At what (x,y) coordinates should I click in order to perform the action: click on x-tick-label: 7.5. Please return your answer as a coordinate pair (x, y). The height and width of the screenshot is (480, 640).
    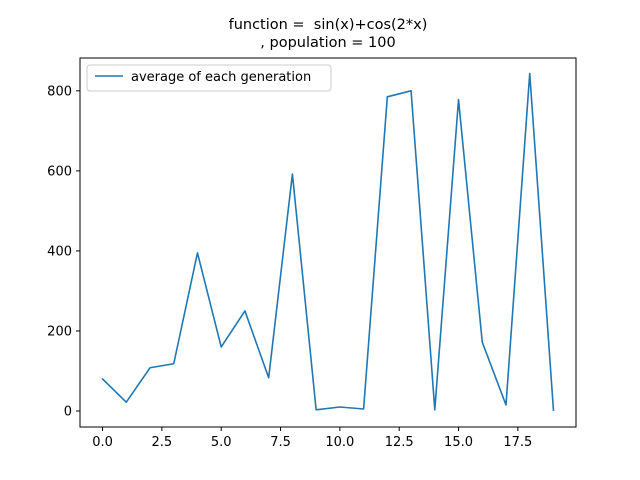
    Looking at the image, I should click on (280, 442).